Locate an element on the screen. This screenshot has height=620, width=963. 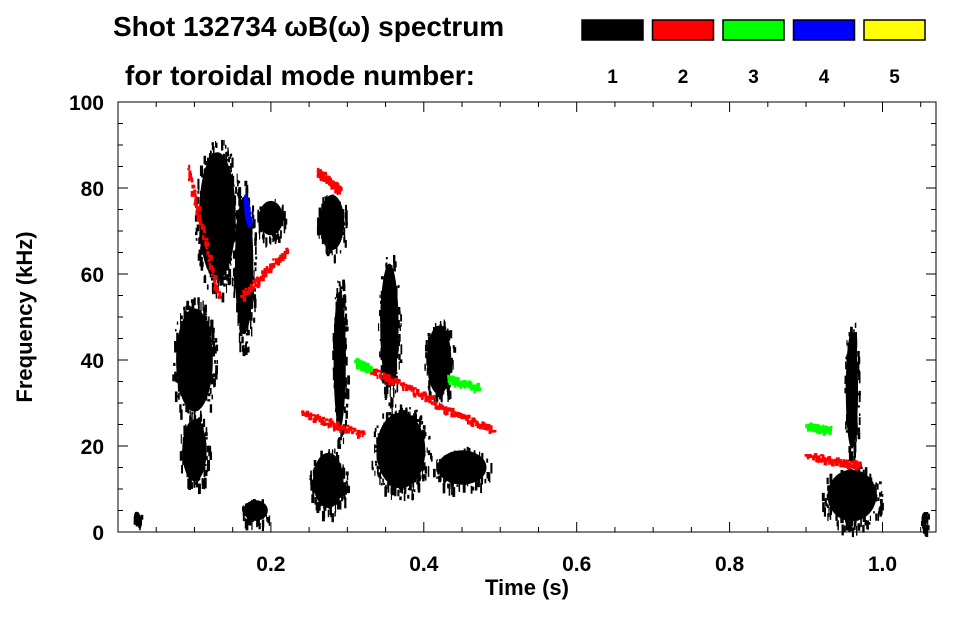
y-tick-label: 0 is located at coordinates (98, 533).